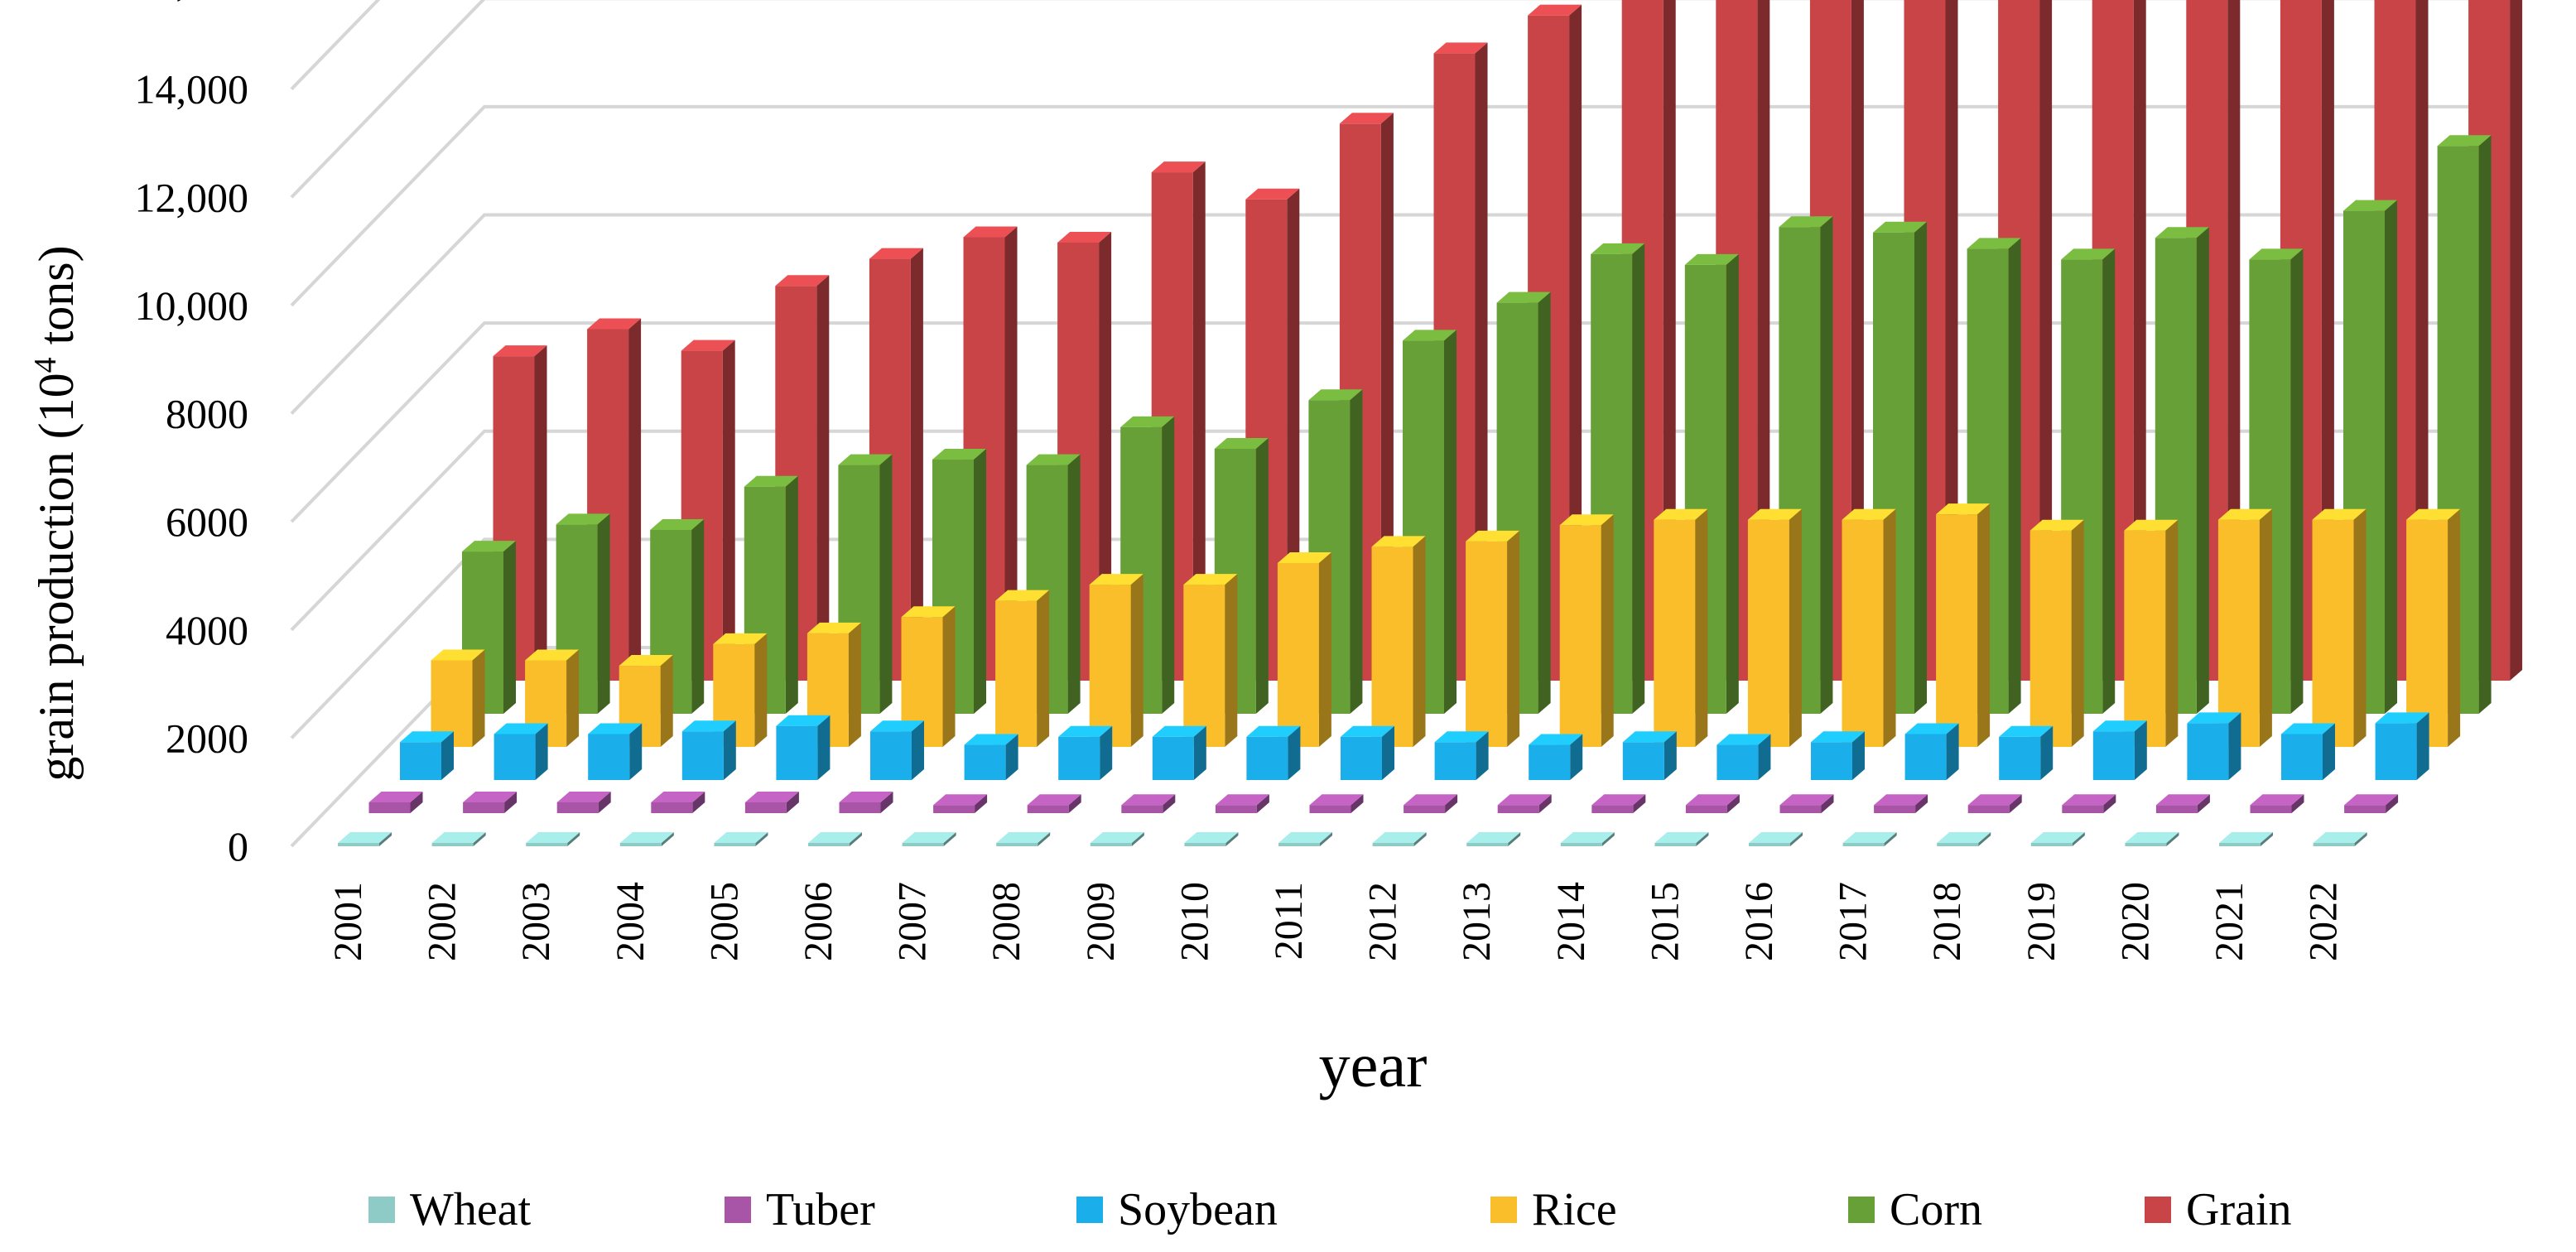 The width and height of the screenshot is (2576, 1252). Describe the element at coordinates (1383, 802) in the screenshot. I see `series-tuber` at that location.